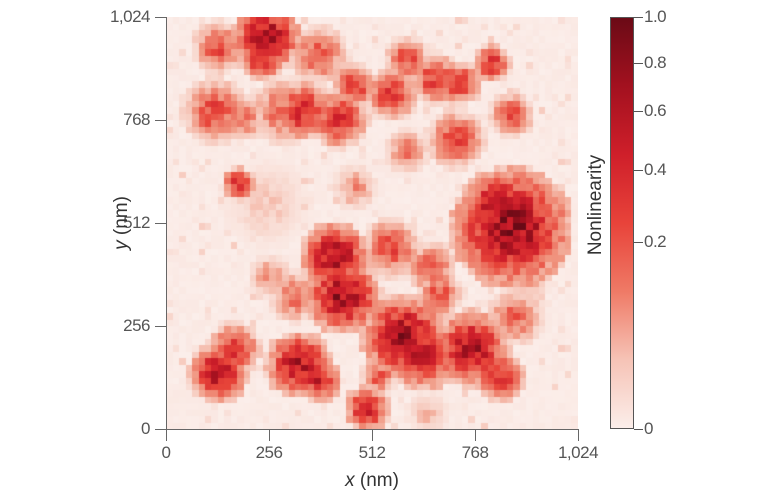  What do you see at coordinates (655, 169) in the screenshot?
I see `colorbar-tick-label: 0.4` at bounding box center [655, 169].